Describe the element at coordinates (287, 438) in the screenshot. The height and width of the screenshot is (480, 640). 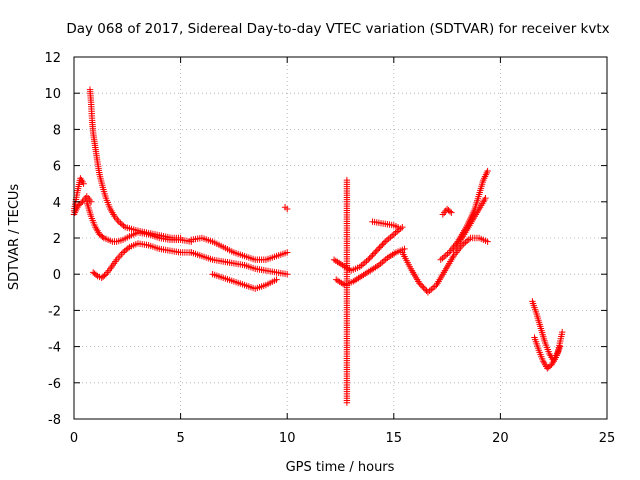
I see `x-tick-label: 10` at that location.